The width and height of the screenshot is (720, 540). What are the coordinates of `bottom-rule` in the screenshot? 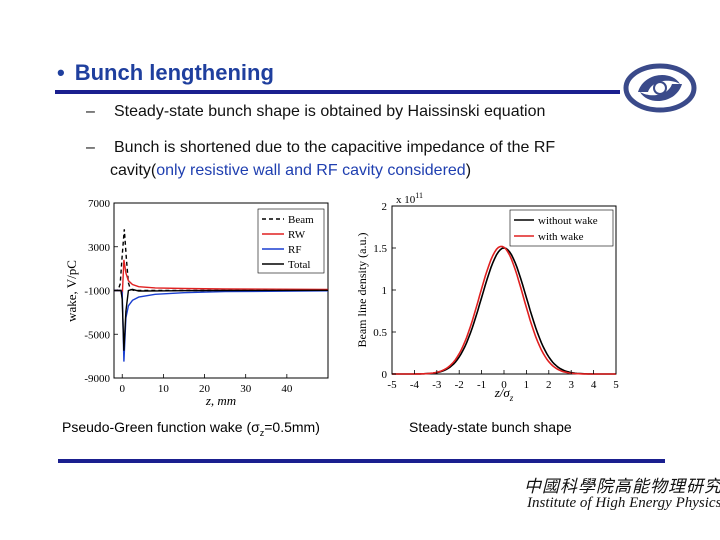 It's located at (361, 461).